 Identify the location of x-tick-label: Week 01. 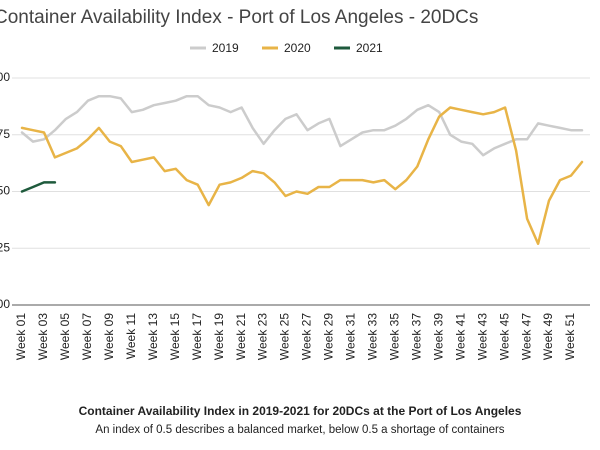
(21, 336).